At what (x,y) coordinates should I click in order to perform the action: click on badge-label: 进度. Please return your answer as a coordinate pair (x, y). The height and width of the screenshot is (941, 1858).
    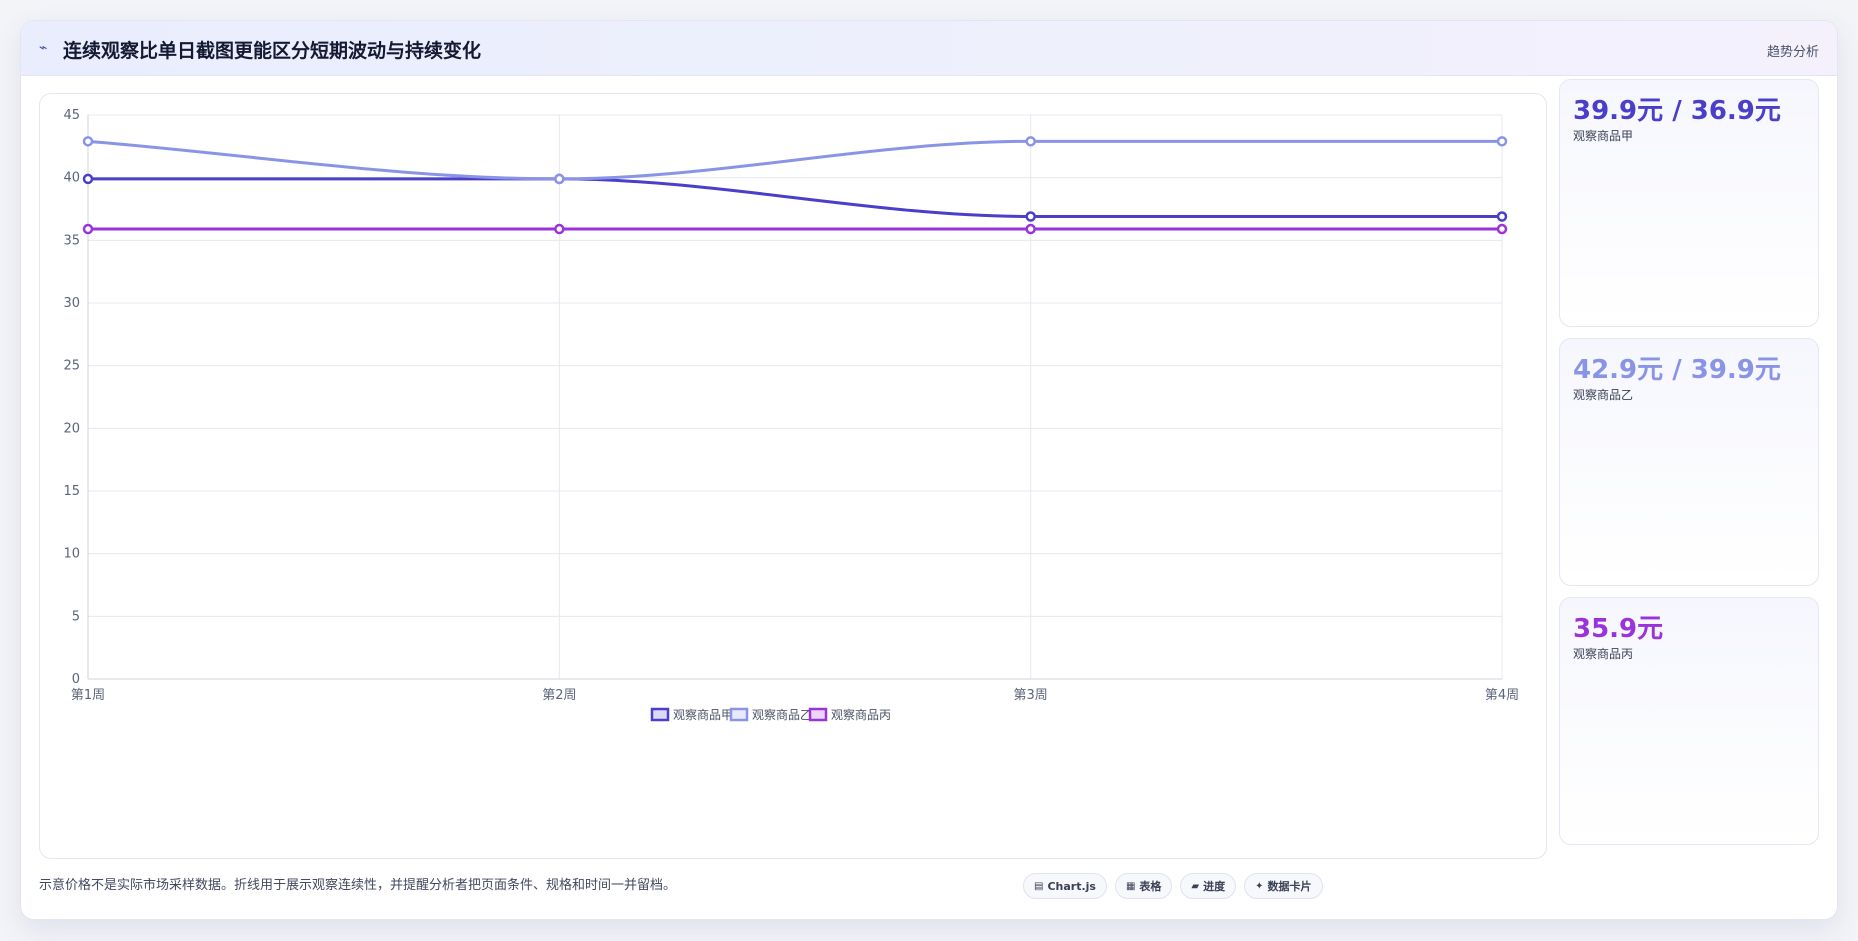
    Looking at the image, I should click on (1214, 886).